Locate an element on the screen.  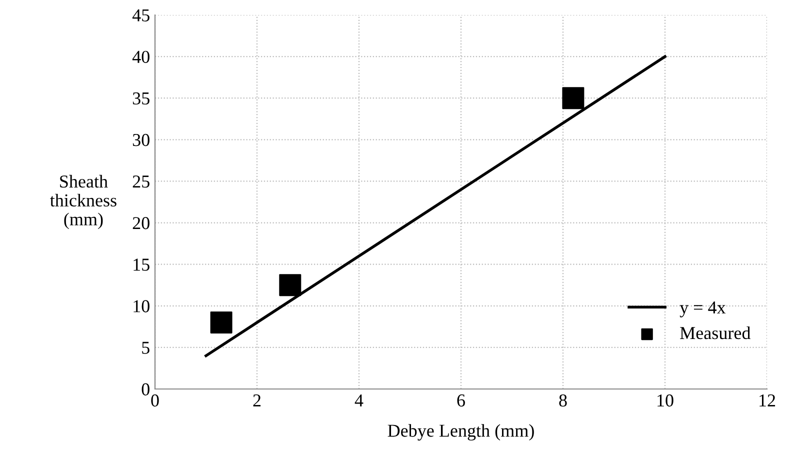
x-tick-label: 12 is located at coordinates (768, 400).